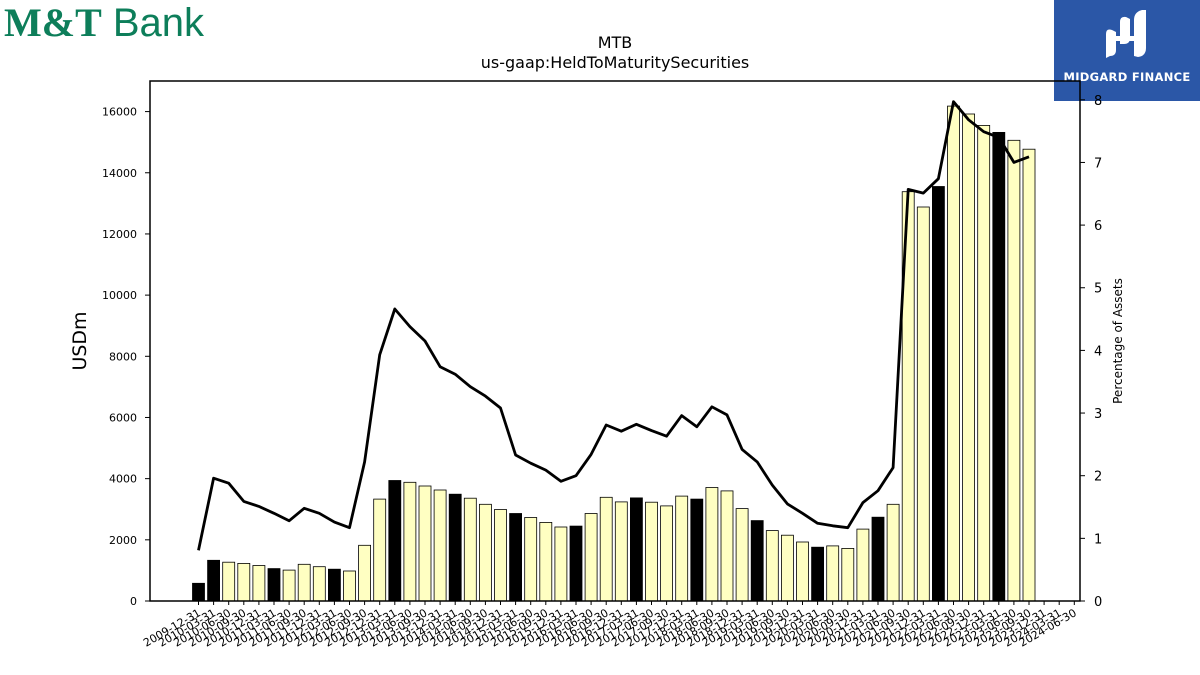 The image size is (1200, 675). What do you see at coordinates (615, 42) in the screenshot?
I see `chart-title: MTB` at bounding box center [615, 42].